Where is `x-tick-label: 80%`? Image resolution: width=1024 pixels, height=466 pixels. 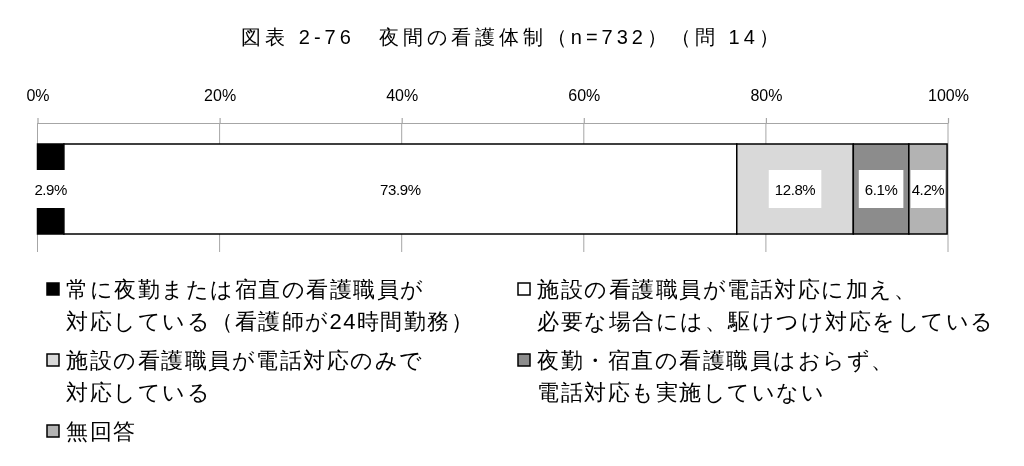
x-tick-label: 80% is located at coordinates (766, 95).